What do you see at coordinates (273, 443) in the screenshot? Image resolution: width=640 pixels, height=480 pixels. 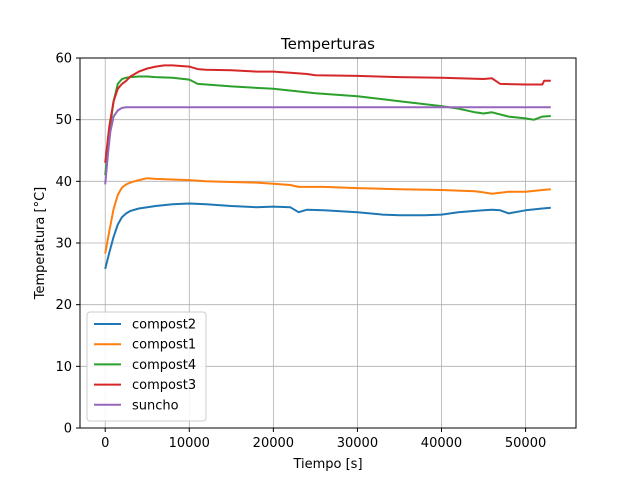 I see `x-tick-label: 20000` at bounding box center [273, 443].